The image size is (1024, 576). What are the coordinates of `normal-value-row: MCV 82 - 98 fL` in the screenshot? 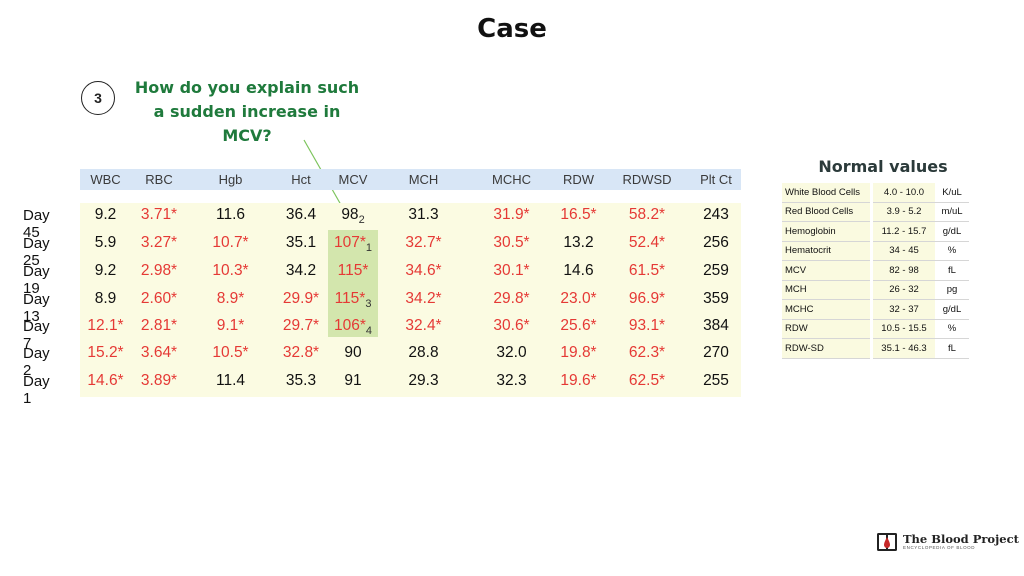 It's located at (875, 270).